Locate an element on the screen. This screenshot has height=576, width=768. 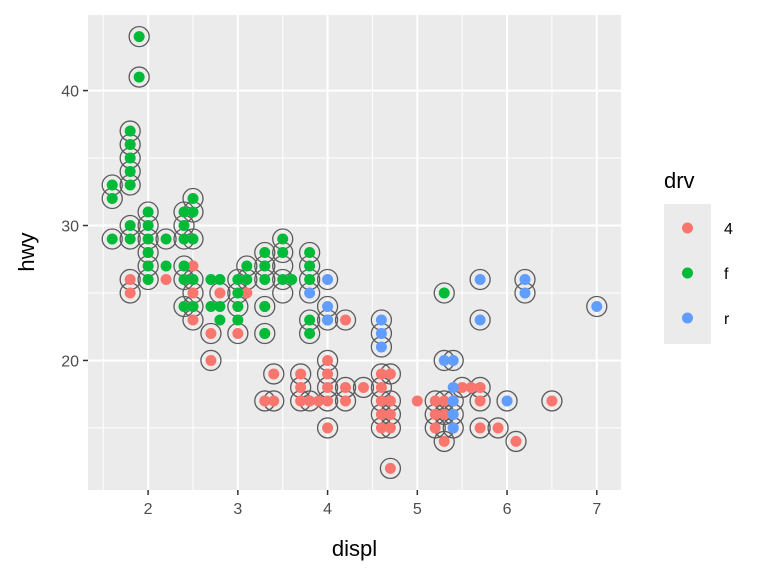
x-tick-label: 5 is located at coordinates (417, 509).